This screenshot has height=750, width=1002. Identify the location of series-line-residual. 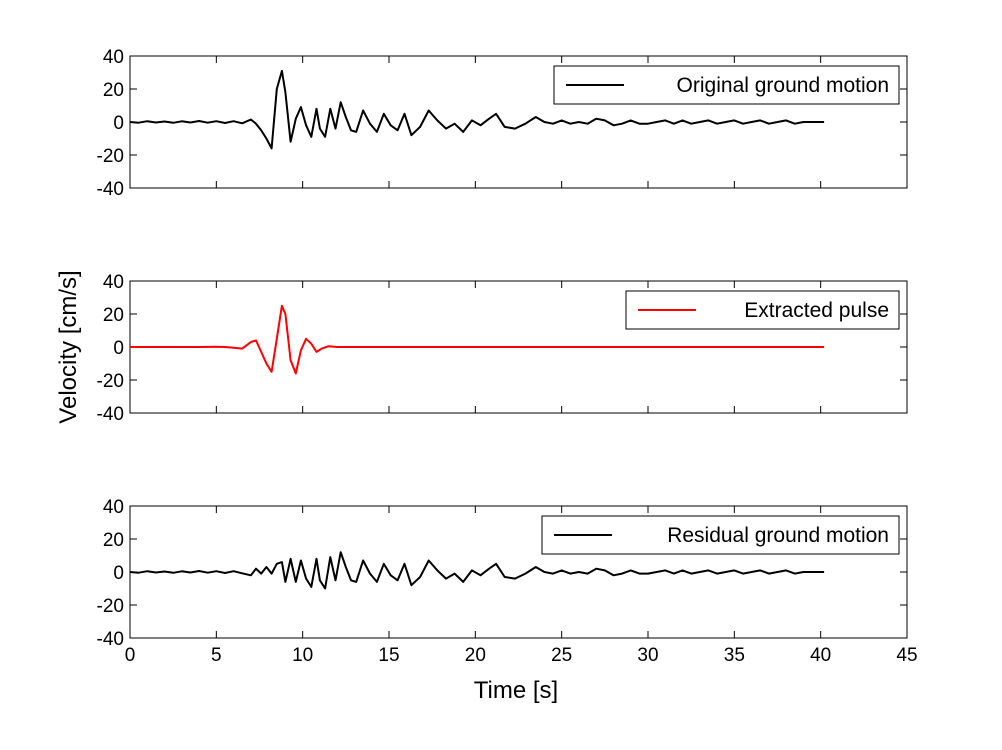
(477, 570).